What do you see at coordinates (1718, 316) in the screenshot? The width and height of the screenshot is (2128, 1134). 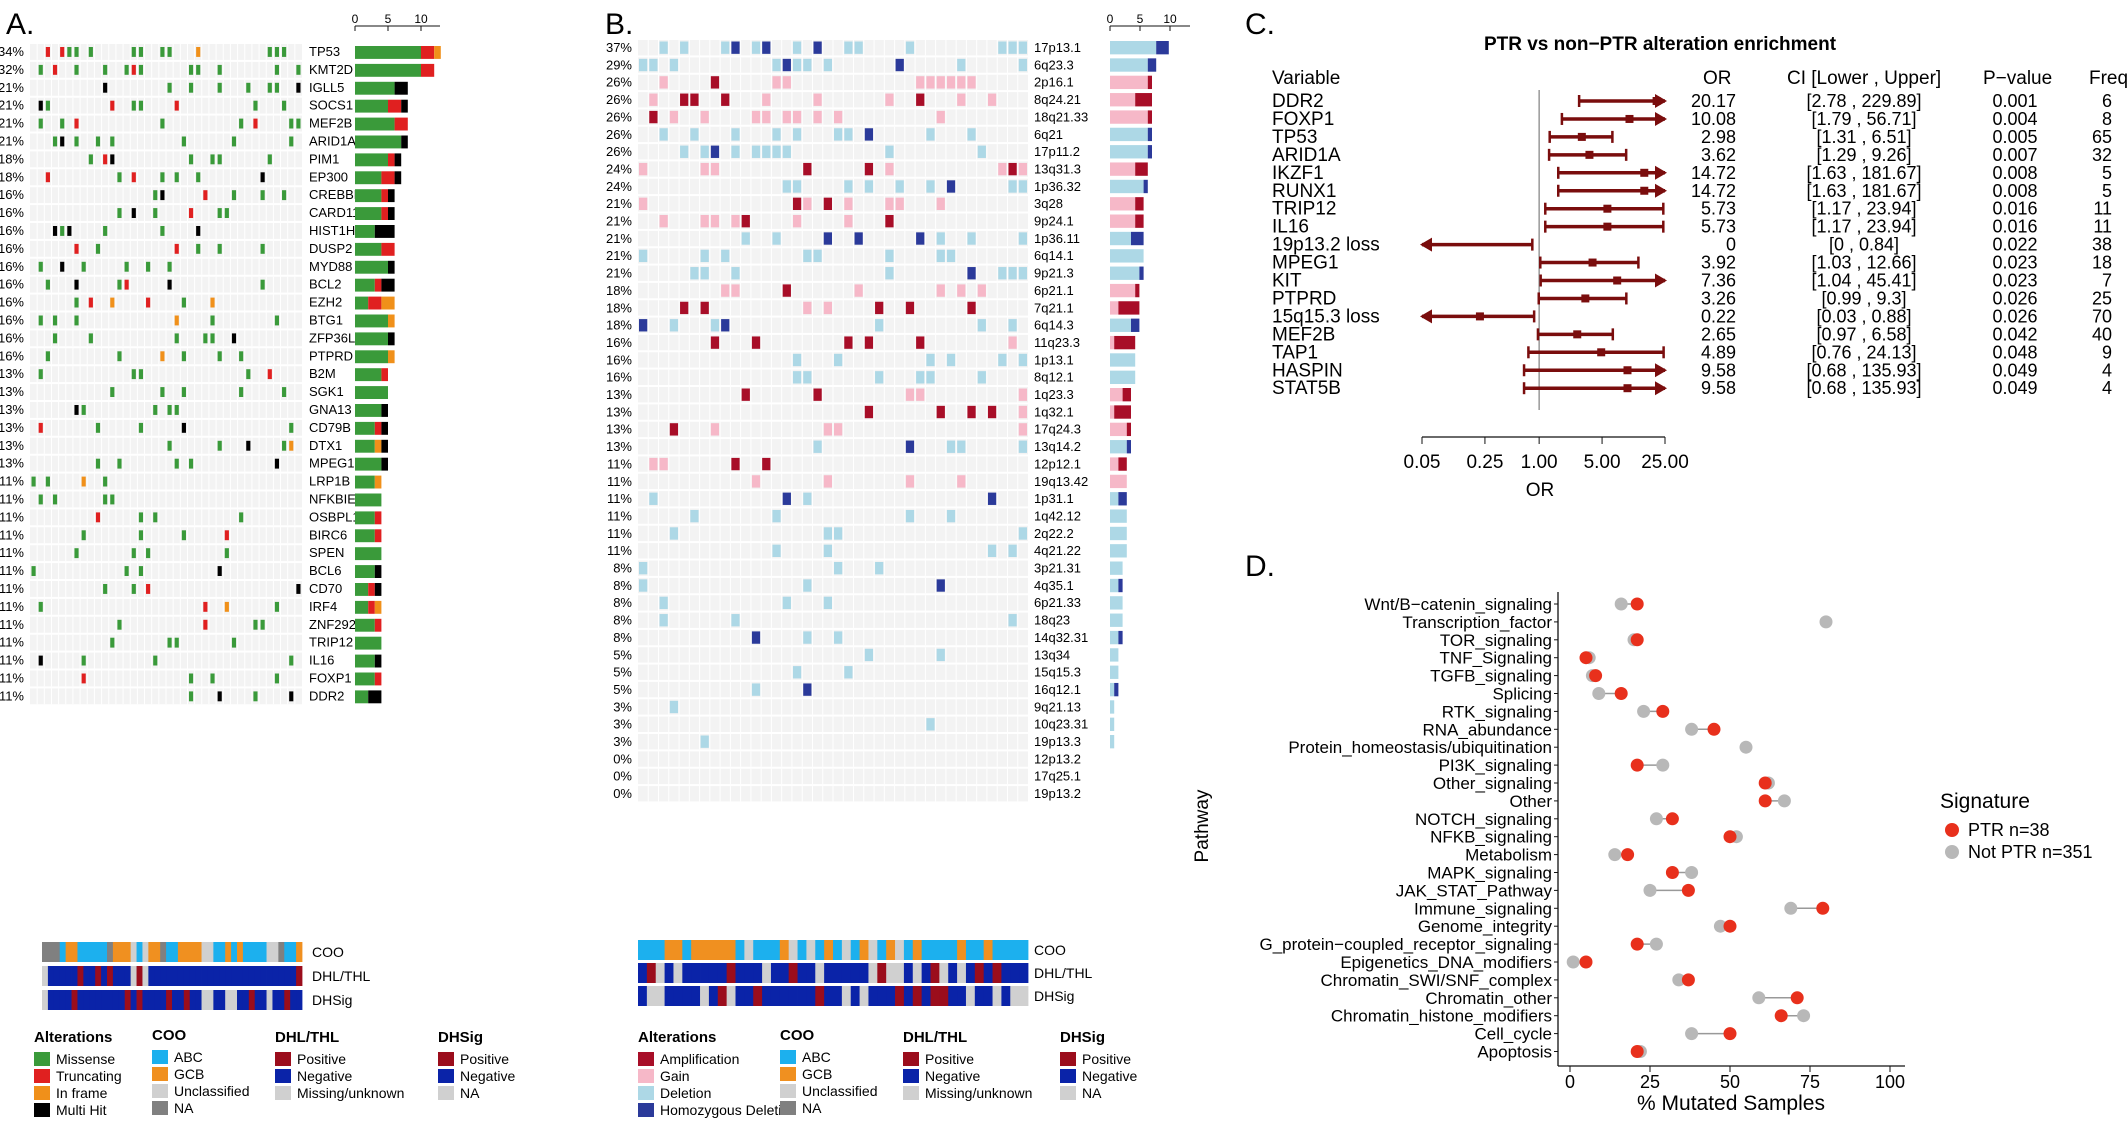 I see `forest-or-value: 0.22` at bounding box center [1718, 316].